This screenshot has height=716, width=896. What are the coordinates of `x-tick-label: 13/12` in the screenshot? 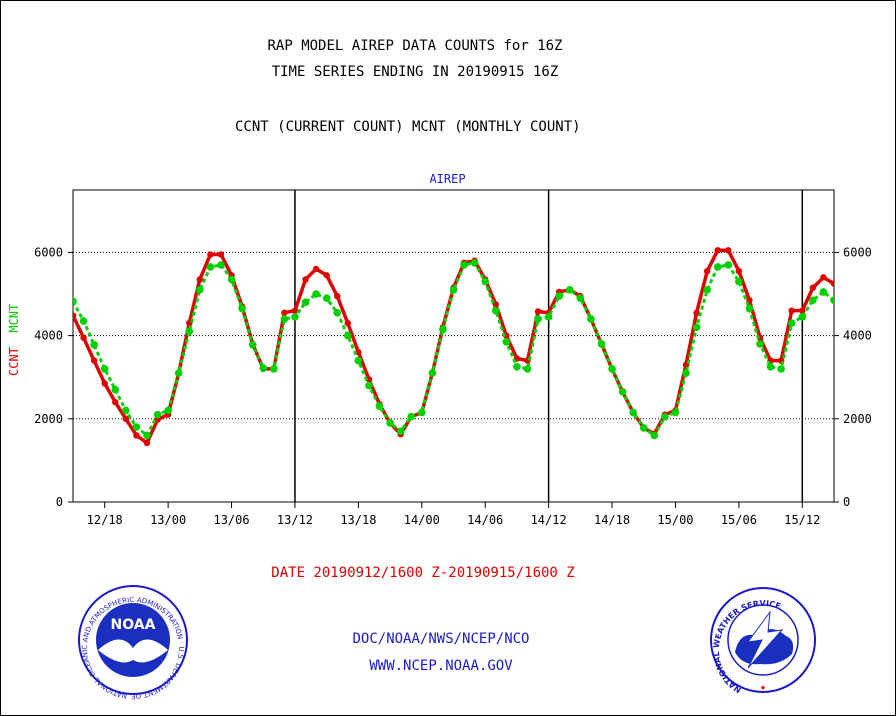 It's located at (295, 520).